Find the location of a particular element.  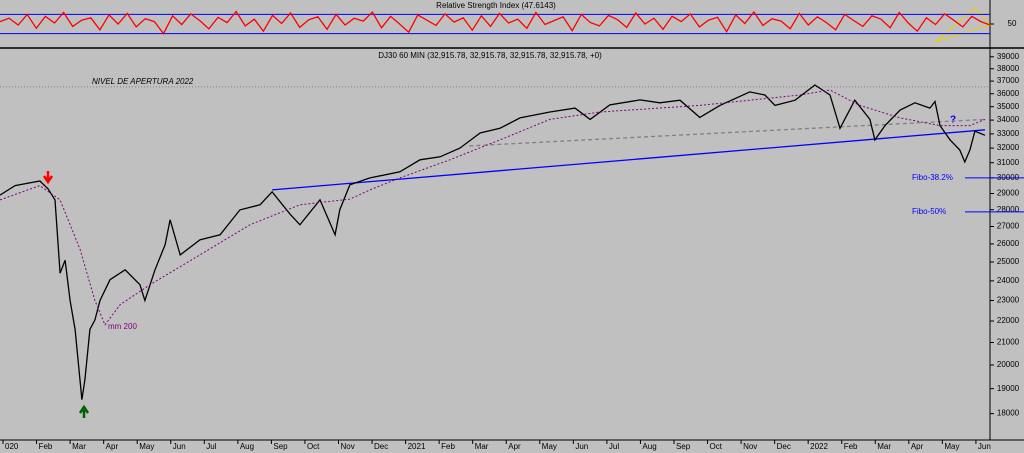

y-tick-label: 22000 is located at coordinates (1008, 320).